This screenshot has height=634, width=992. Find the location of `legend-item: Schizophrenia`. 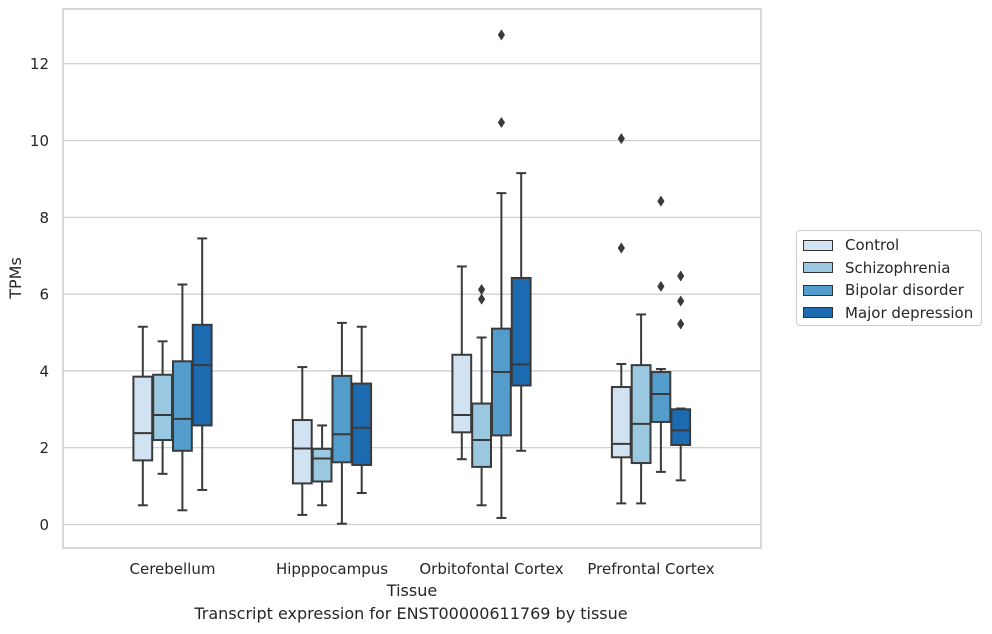

legend-item: Schizophrenia is located at coordinates (892, 268).